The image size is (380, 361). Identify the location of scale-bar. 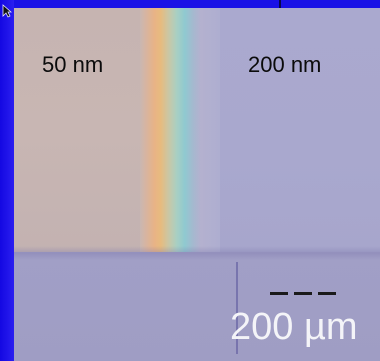
(303, 293).